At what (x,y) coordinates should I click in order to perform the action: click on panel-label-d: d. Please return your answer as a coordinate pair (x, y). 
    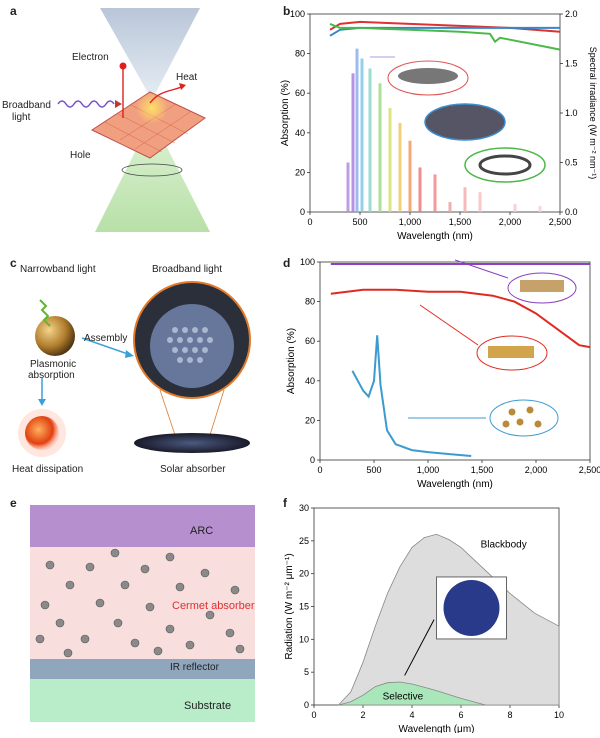
    Looking at the image, I should click on (287, 263).